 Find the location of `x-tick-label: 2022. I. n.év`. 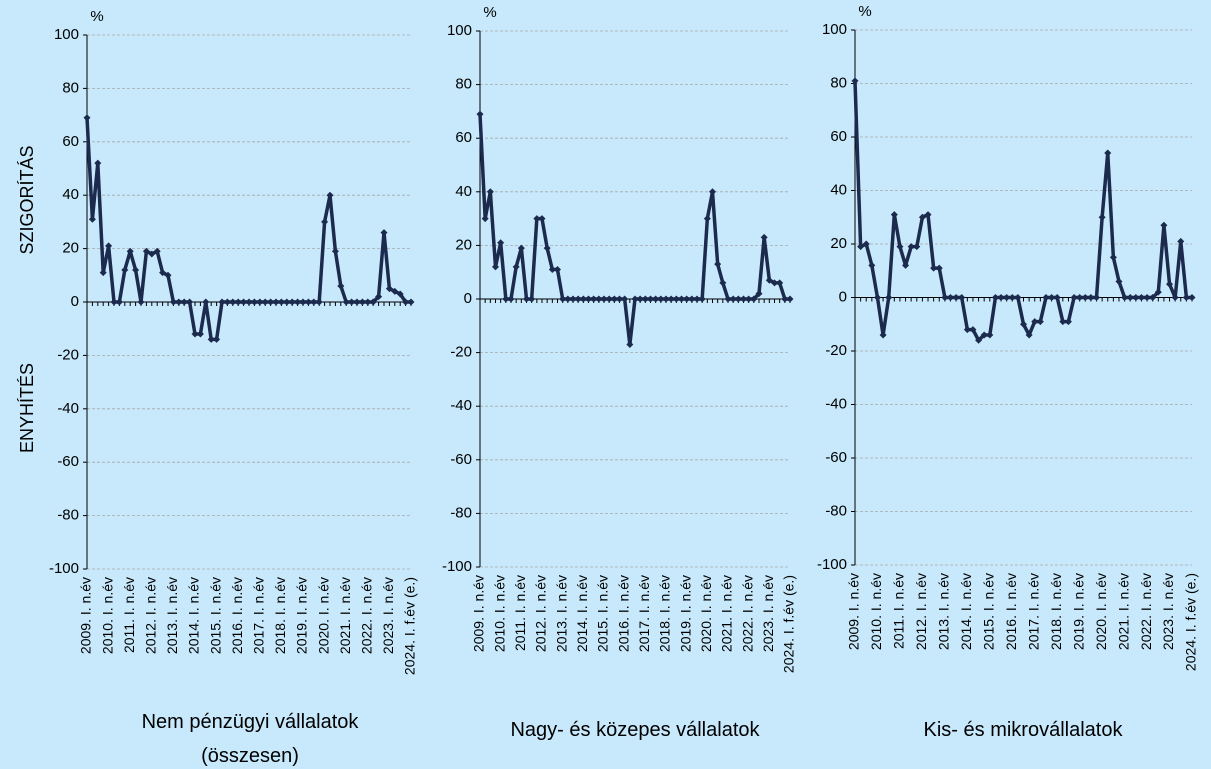

x-tick-label: 2022. I. n.év is located at coordinates (747, 613).